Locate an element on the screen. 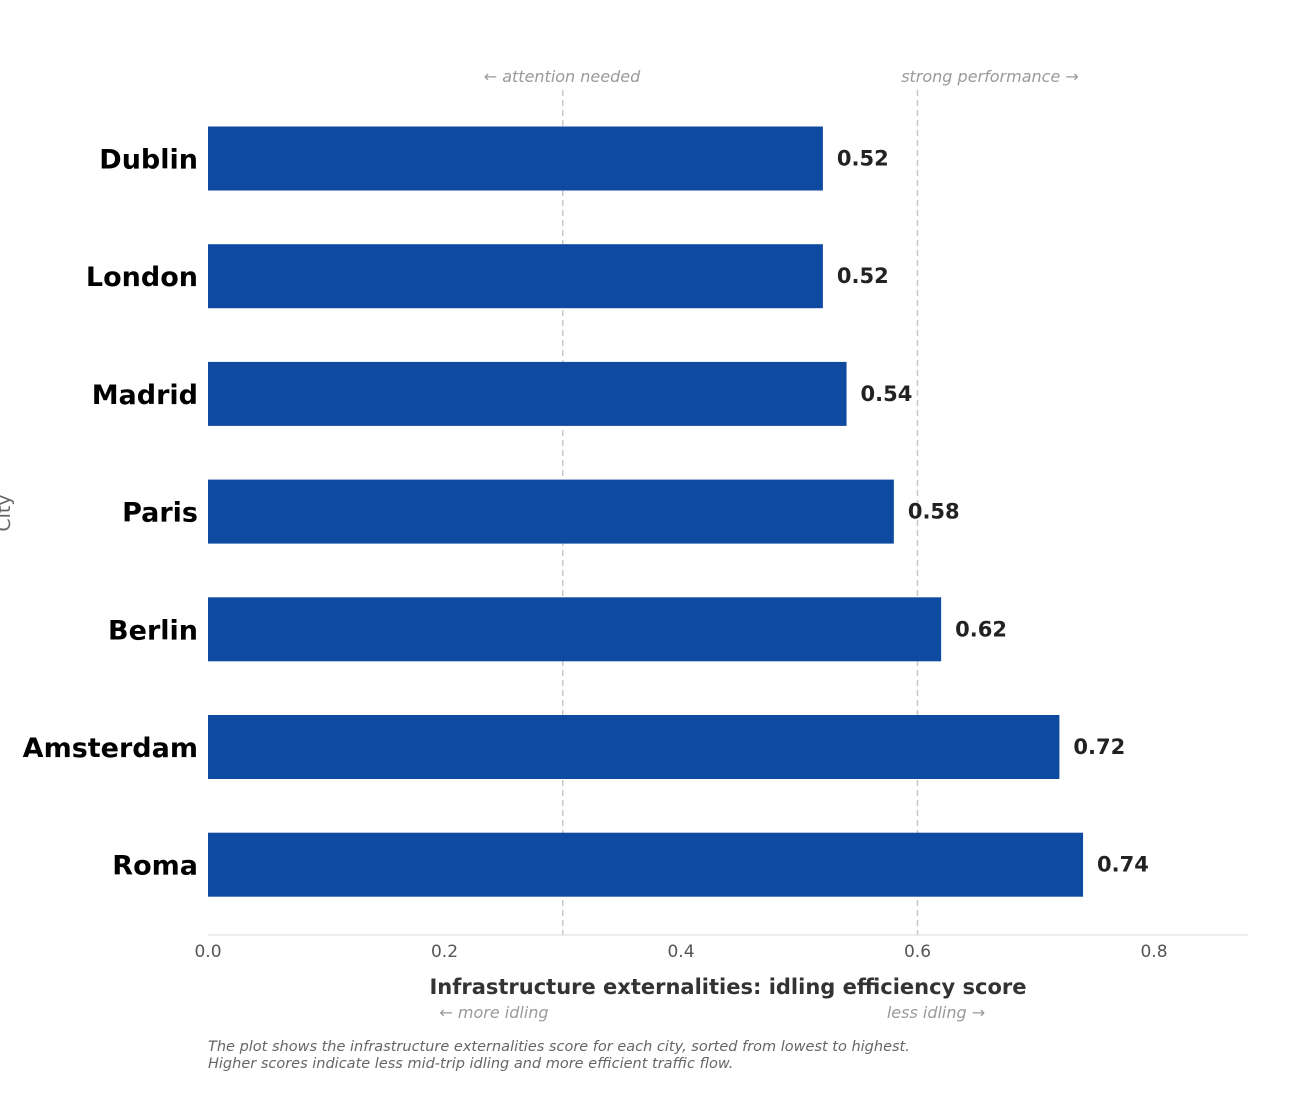 The image size is (1300, 1100). category-label-berlin: Berlin is located at coordinates (153, 630).